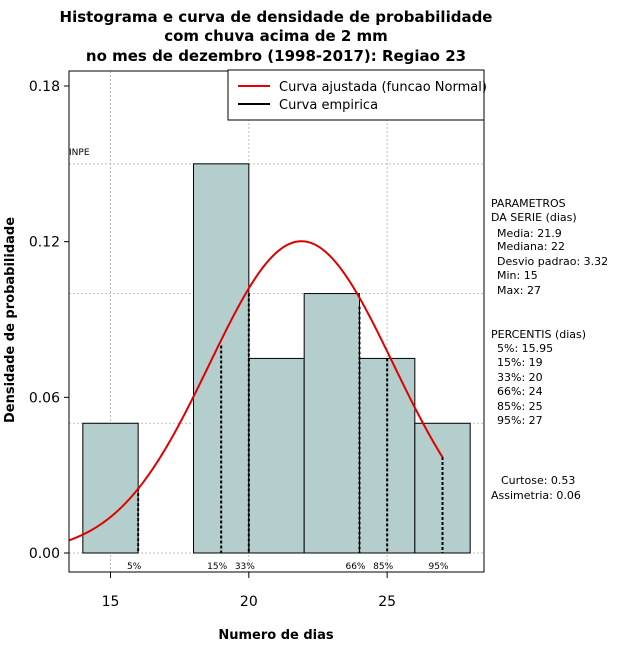 The image size is (640, 660). Describe the element at coordinates (531, 246) in the screenshot. I see `param-mediana: Mediana: 22` at that location.